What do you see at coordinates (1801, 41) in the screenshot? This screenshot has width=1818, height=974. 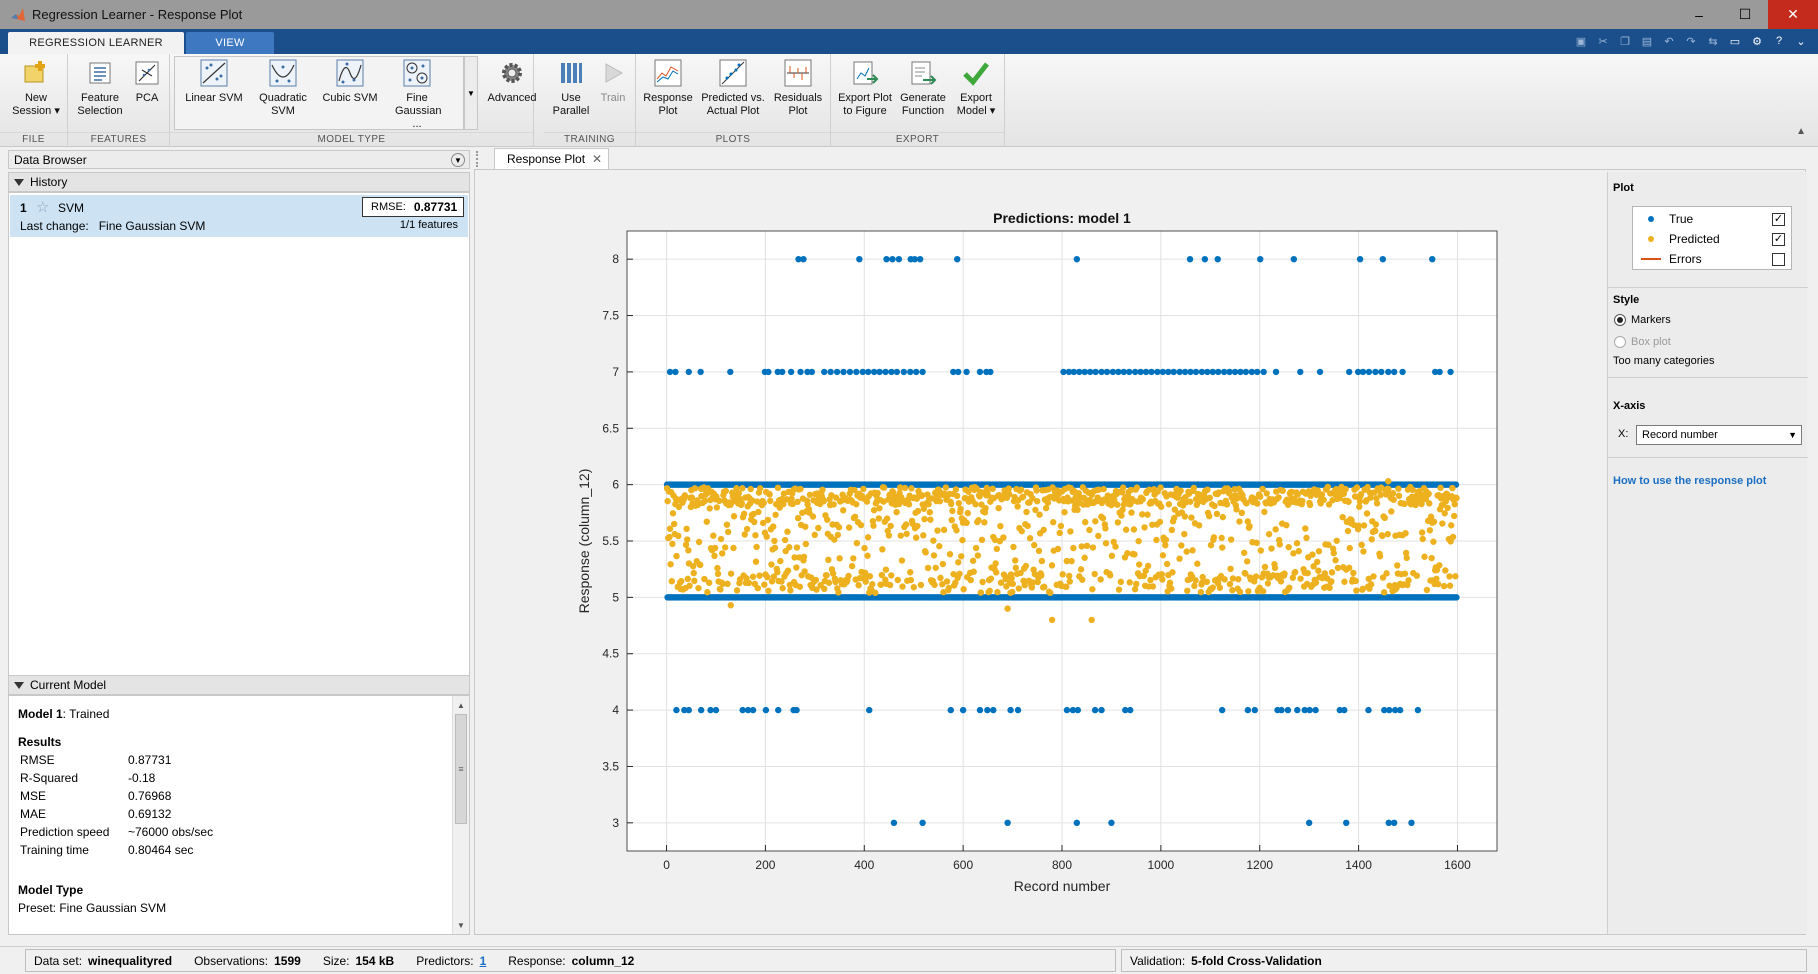 I see `expand-icon: ⌄` at bounding box center [1801, 41].